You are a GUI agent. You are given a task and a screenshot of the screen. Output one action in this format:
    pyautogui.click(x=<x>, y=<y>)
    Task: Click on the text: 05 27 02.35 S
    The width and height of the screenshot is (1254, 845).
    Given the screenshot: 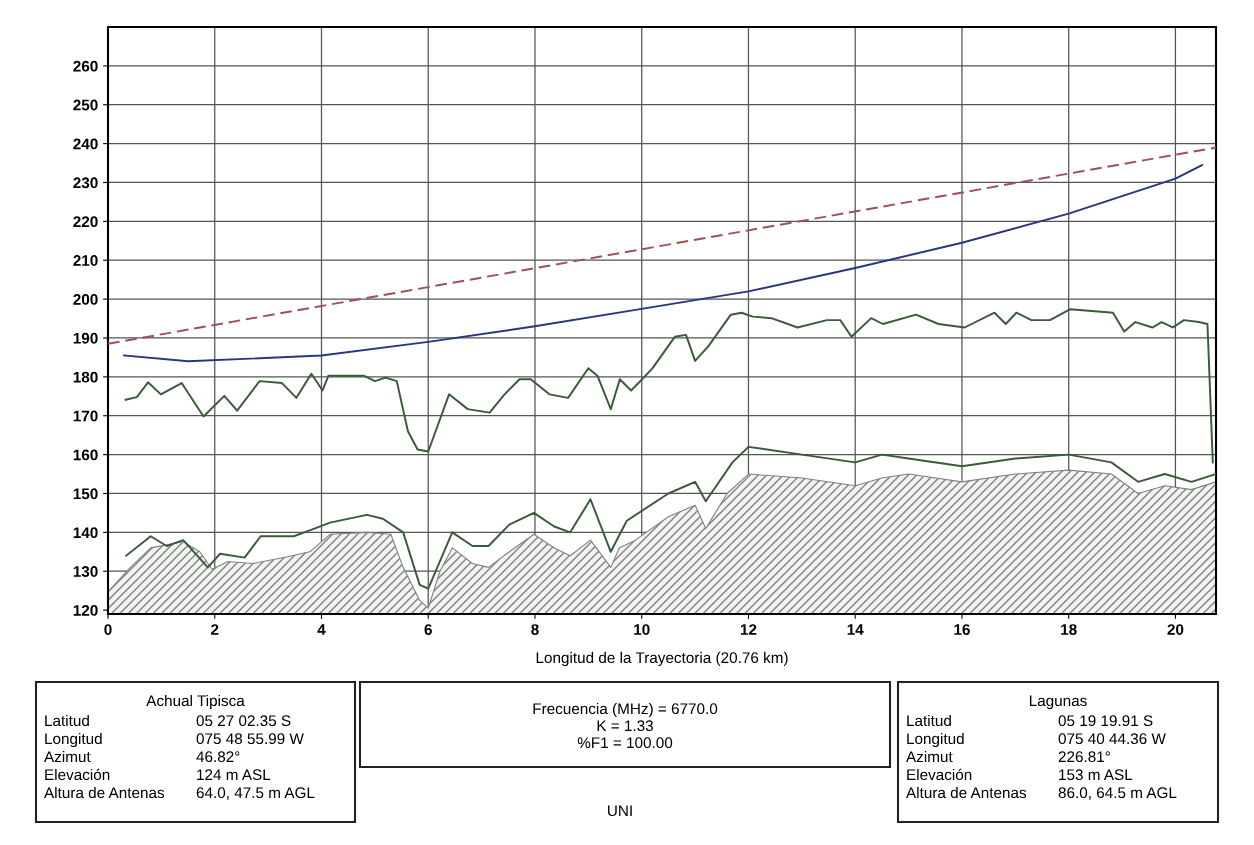 What is the action you would take?
    pyautogui.click(x=243, y=721)
    